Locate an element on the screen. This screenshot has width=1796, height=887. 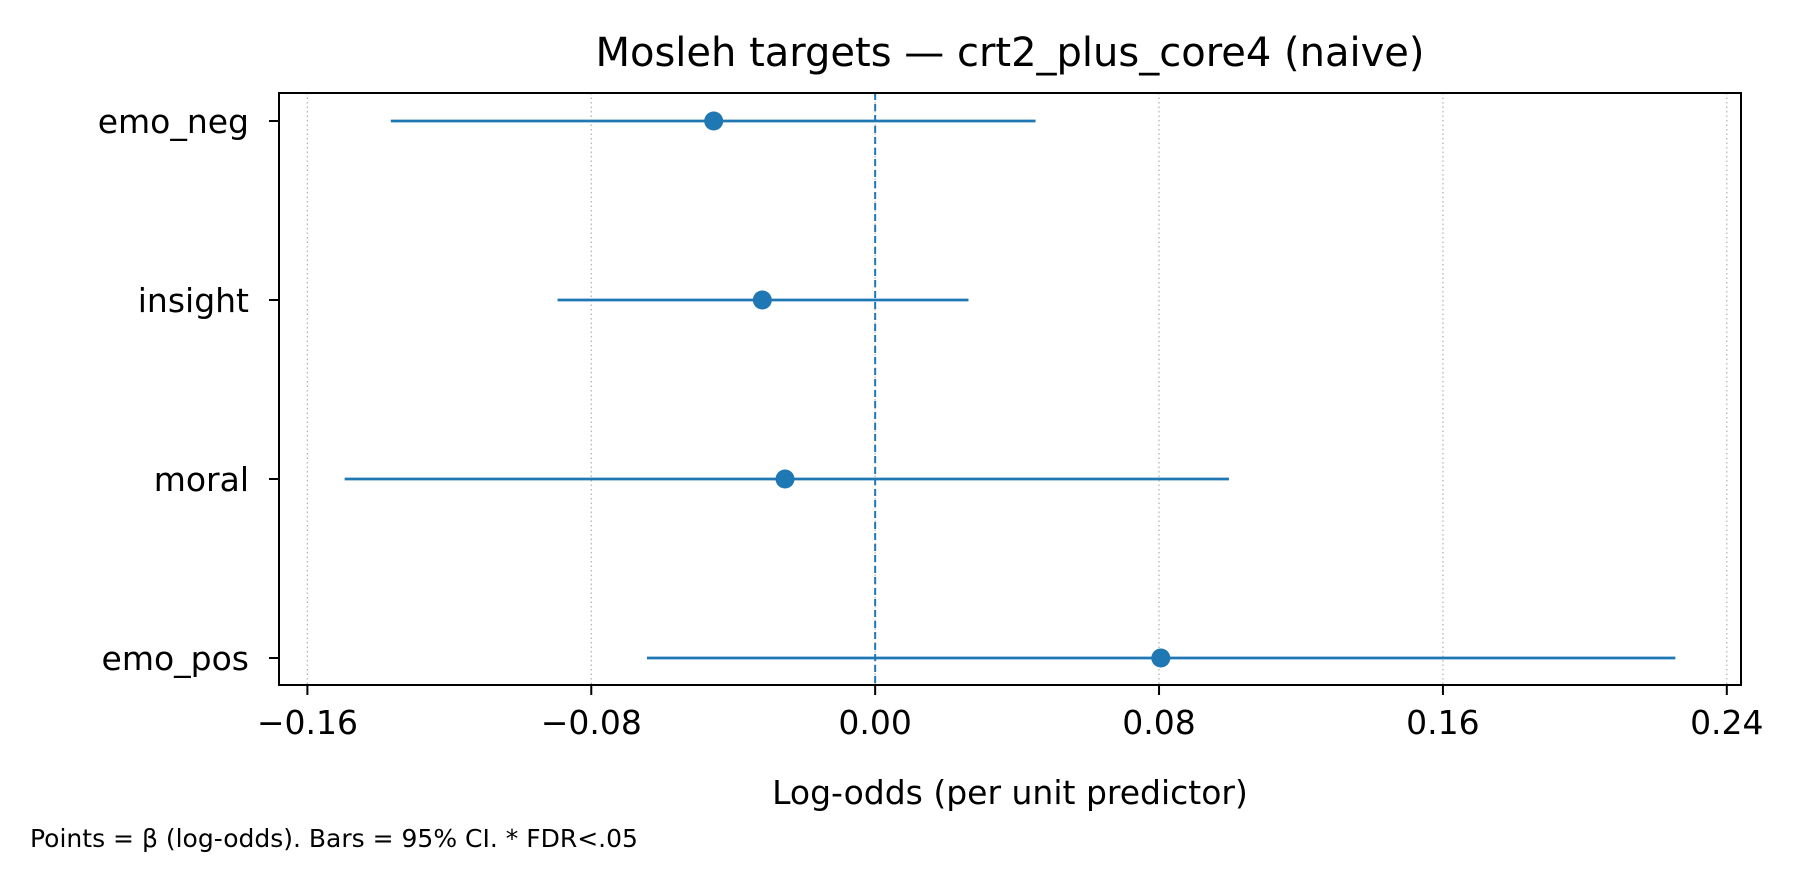
estimate-point-emo_neg is located at coordinates (714, 121).